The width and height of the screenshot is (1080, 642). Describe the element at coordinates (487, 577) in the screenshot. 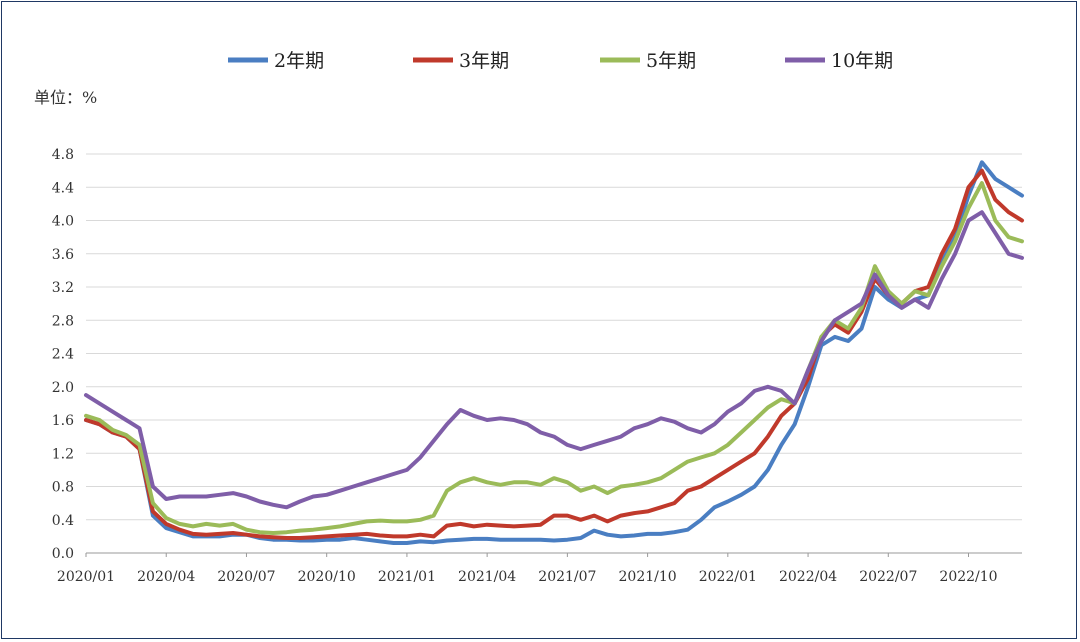

I see `x-tick-label: 2021/04` at that location.